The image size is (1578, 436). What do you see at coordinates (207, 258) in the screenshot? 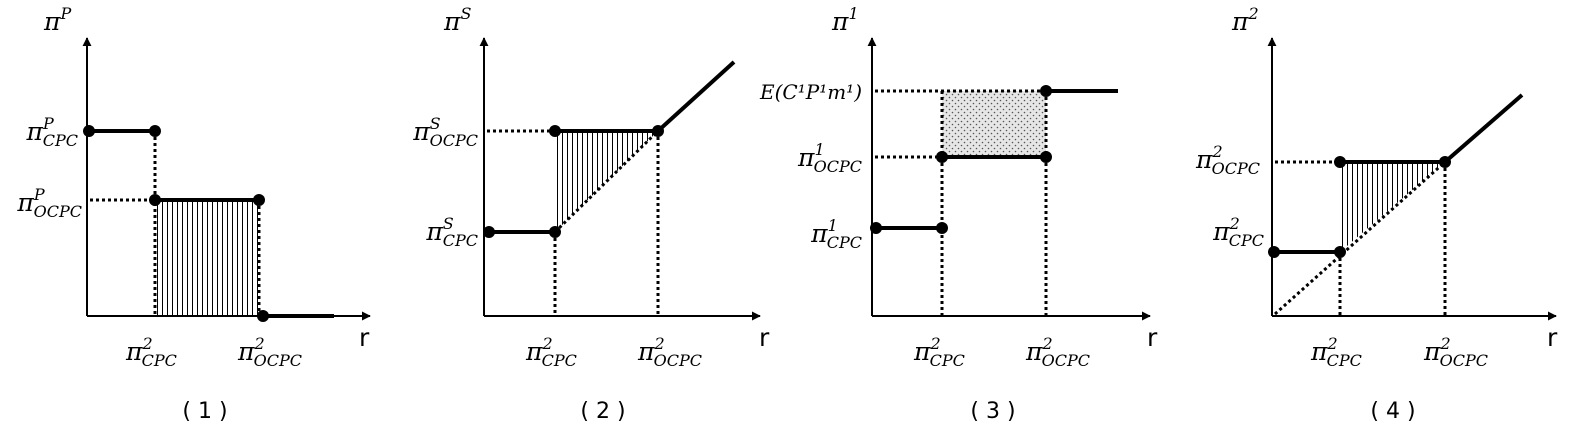
I see `hatched-region` at bounding box center [207, 258].